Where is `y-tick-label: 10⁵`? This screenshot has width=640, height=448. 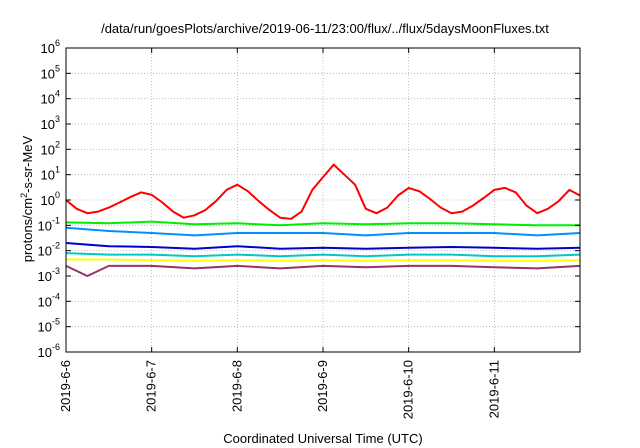 y-tick-label: 10⁵ is located at coordinates (50, 72).